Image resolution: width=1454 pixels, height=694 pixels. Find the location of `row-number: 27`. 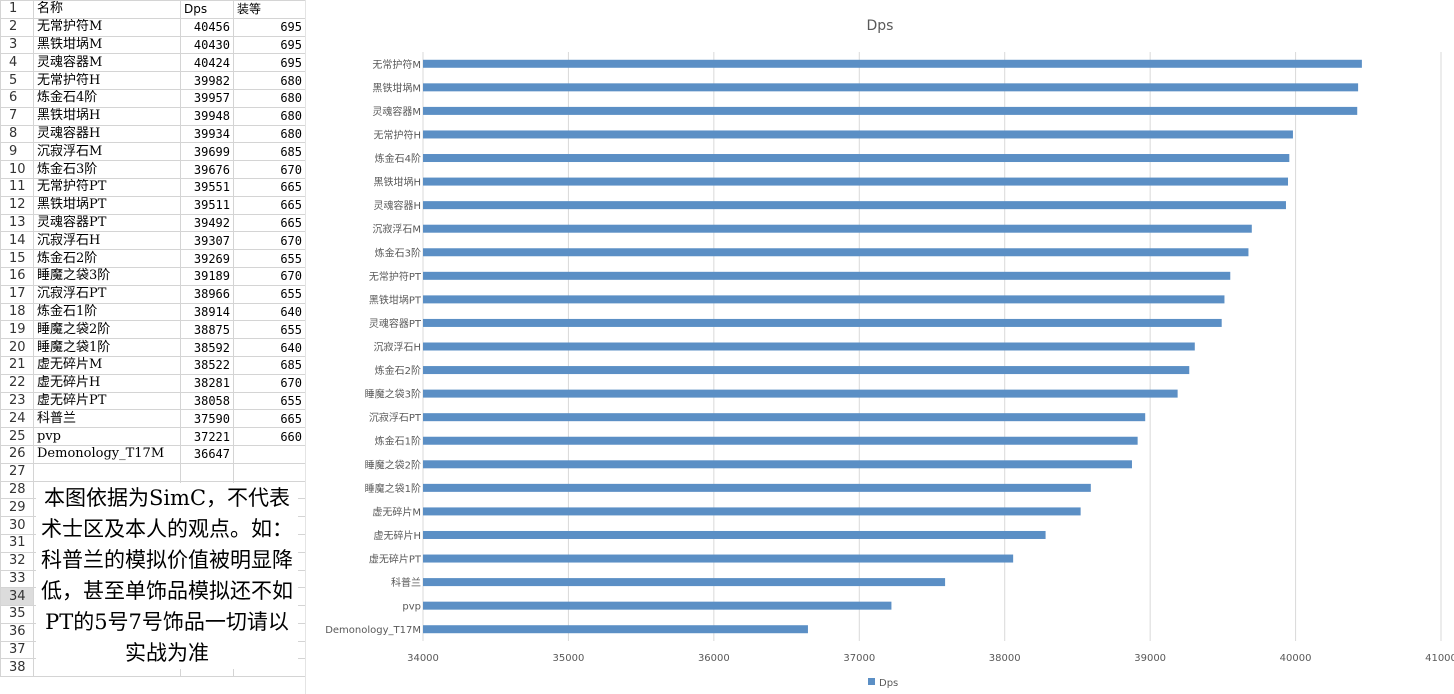

row-number: 27 is located at coordinates (17, 472).